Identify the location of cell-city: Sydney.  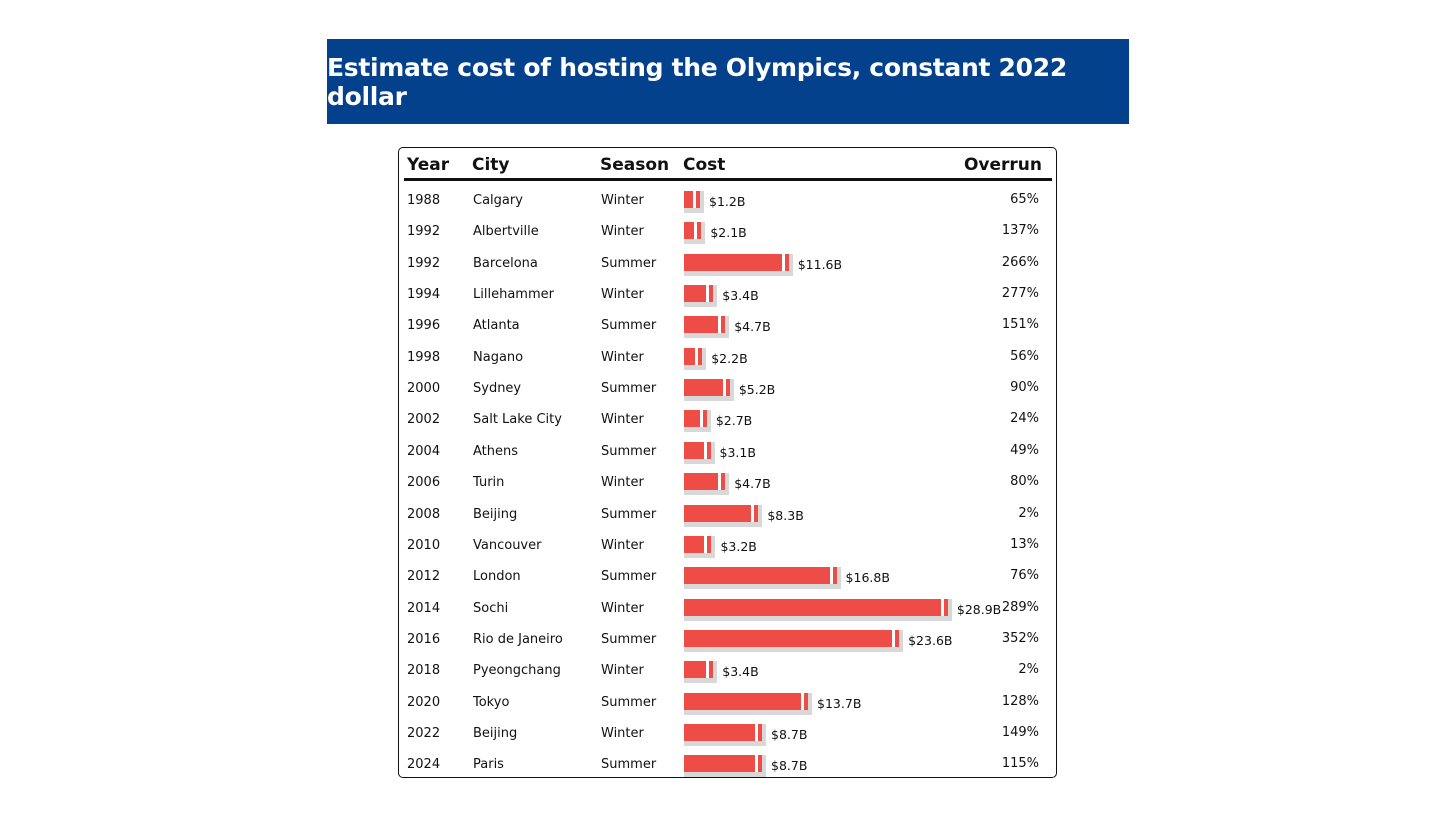
(497, 389).